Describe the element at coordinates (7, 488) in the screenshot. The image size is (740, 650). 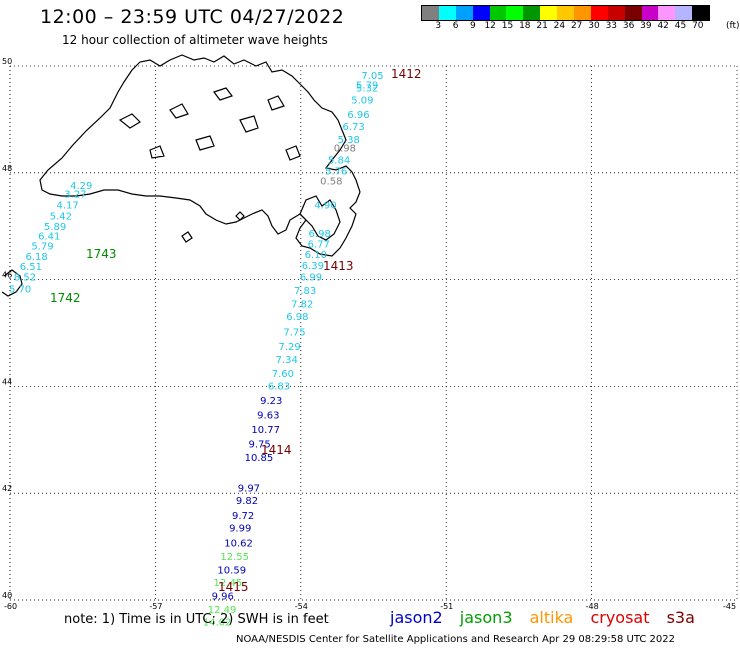
I see `latitude-label: 42` at that location.